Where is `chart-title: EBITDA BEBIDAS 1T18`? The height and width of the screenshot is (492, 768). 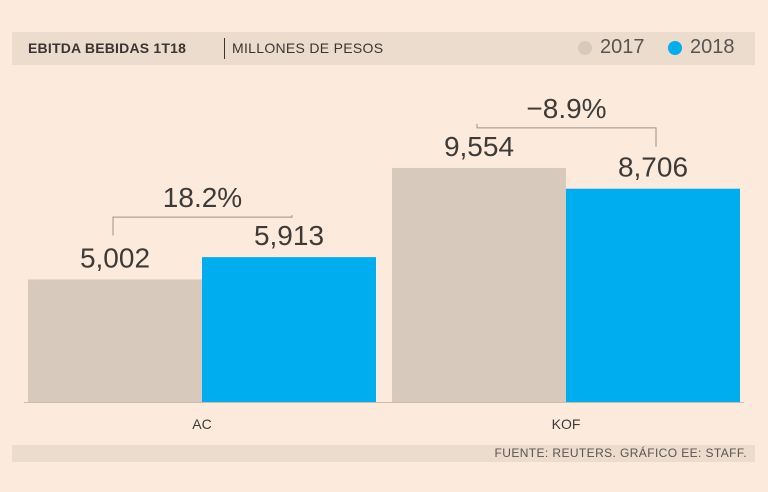
chart-title: EBITDA BEBIDAS 1T18 is located at coordinates (107, 48).